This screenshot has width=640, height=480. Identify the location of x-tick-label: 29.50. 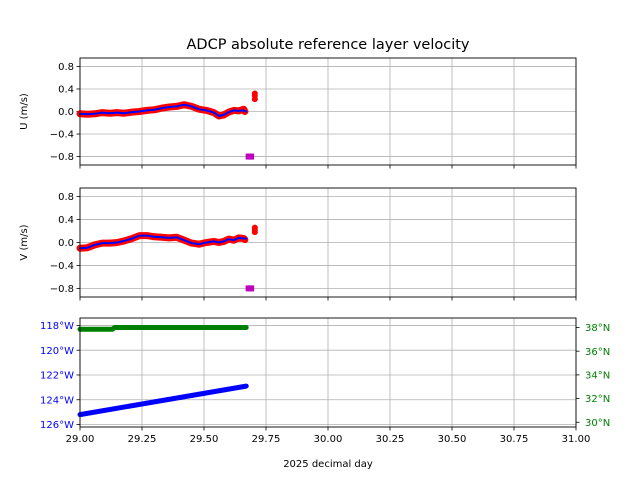
(204, 439).